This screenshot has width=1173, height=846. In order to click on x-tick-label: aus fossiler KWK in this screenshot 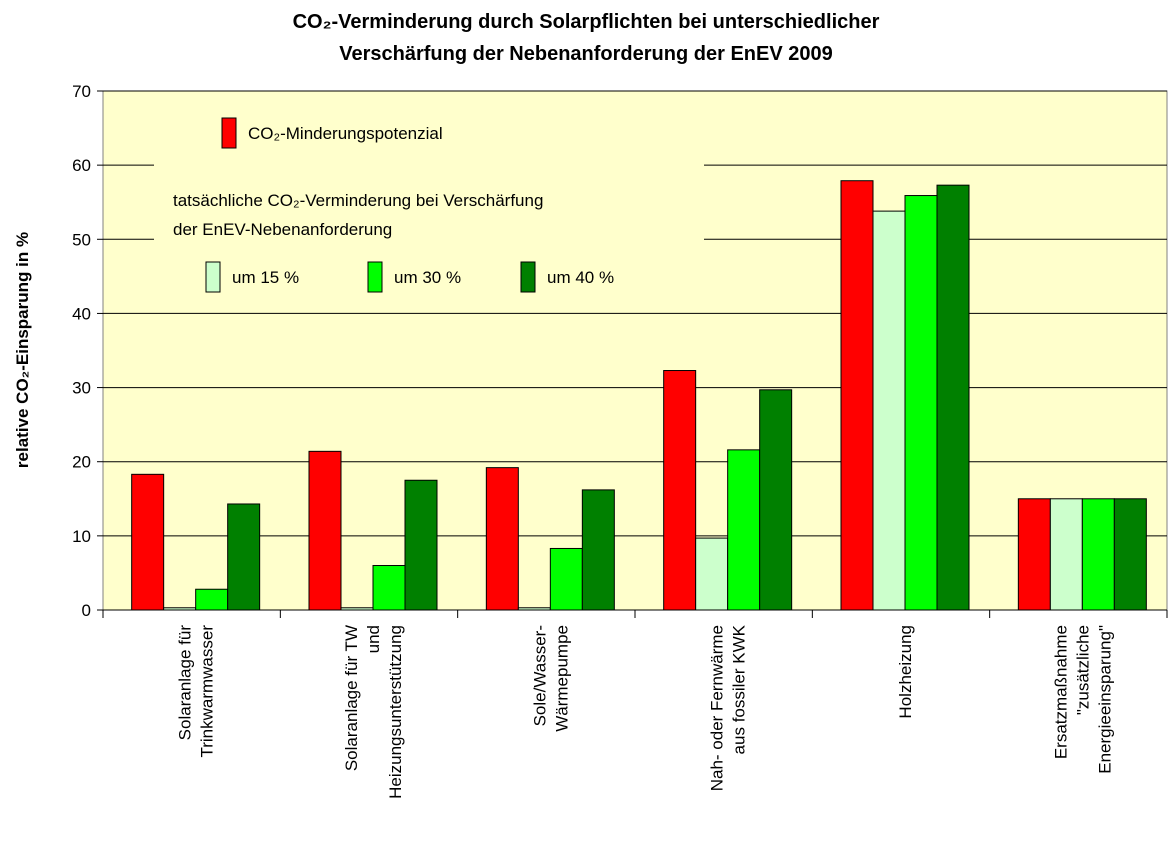, I will do `click(739, 689)`.